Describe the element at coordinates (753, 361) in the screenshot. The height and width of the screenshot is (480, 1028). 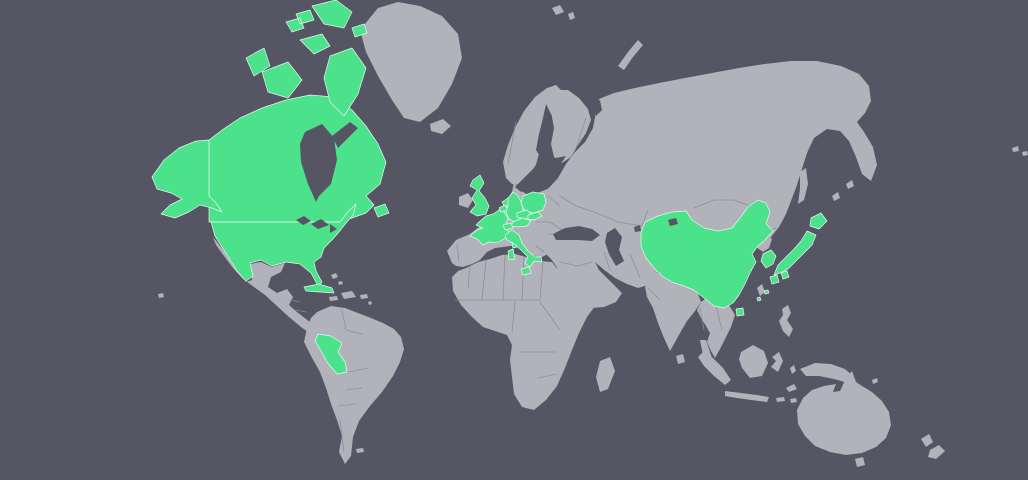
I see `landmass-borneo` at that location.